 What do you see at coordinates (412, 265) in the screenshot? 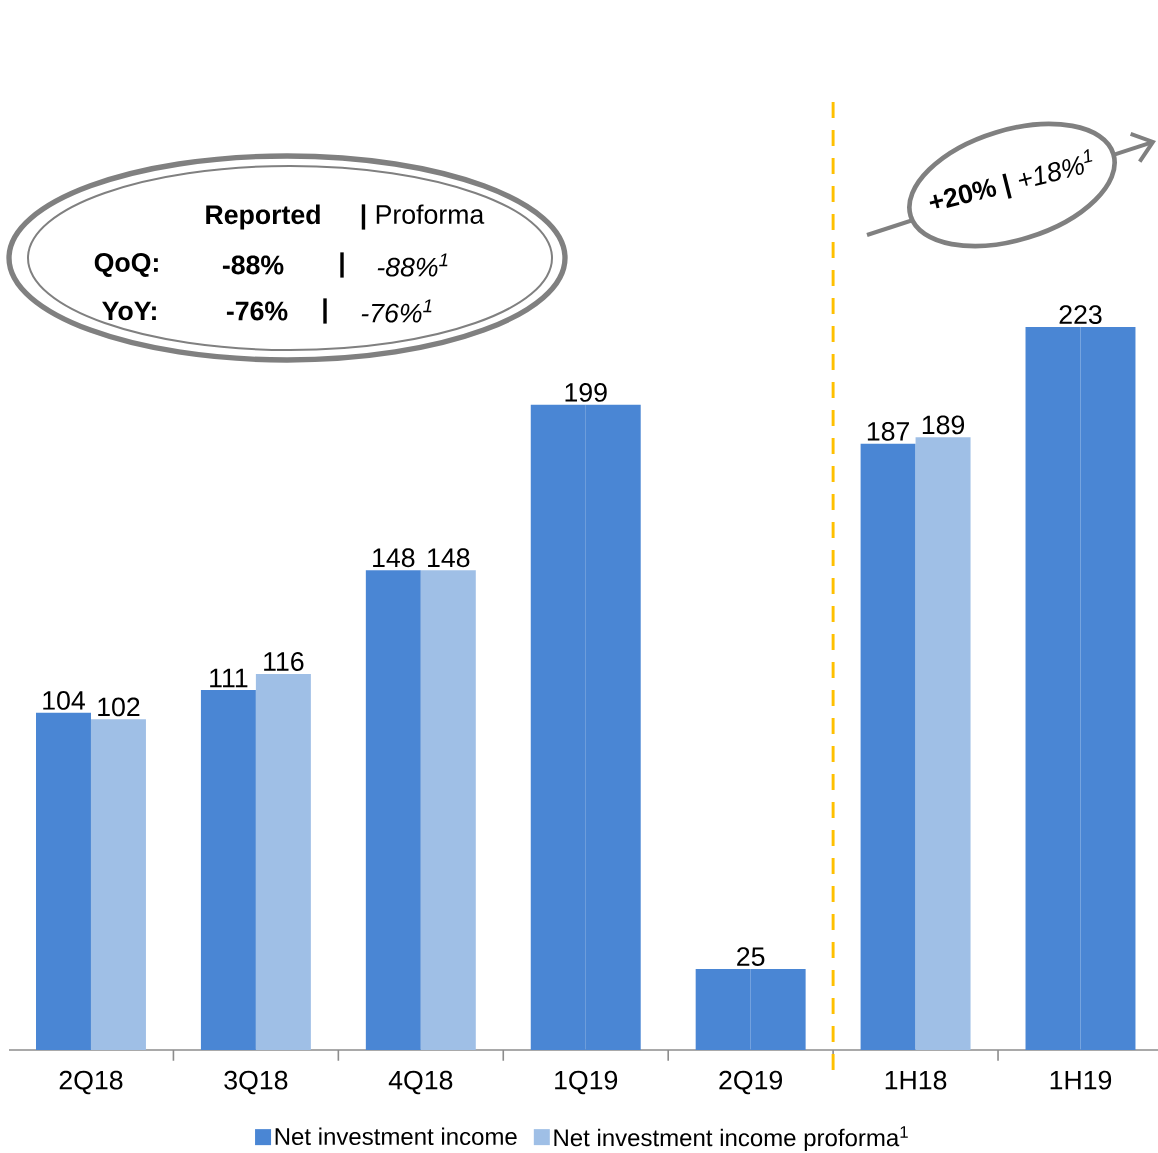
I see `text: -88%$^{1}$` at bounding box center [412, 265].